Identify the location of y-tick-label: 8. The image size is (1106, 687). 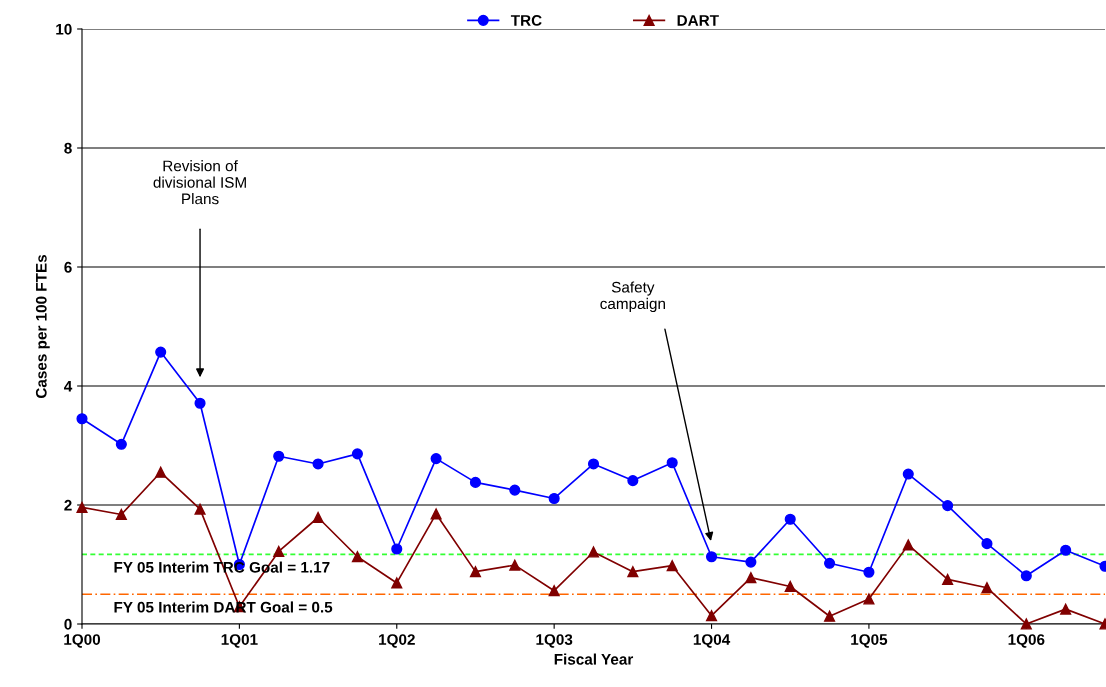
(68, 148).